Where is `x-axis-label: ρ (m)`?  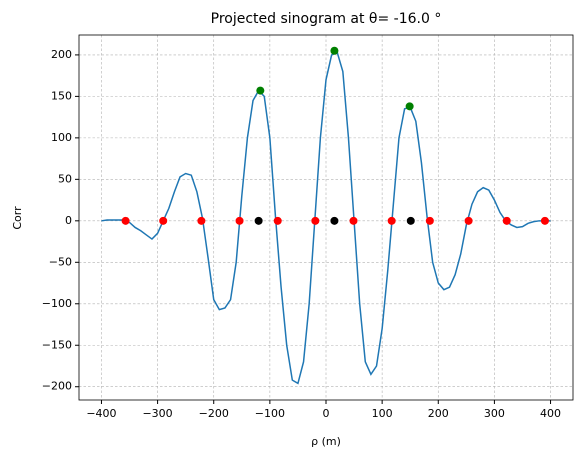 x-axis-label: ρ (m) is located at coordinates (326, 441).